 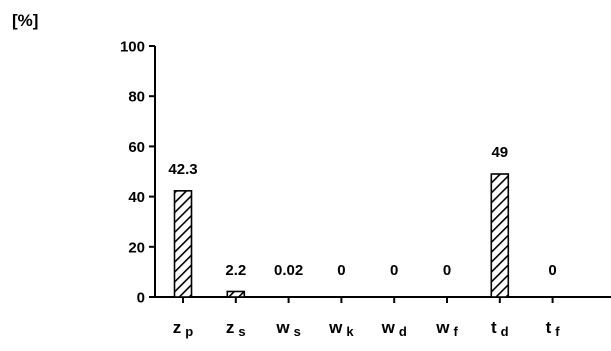 I want to click on y-tick-label: 100, so click(x=132, y=47).